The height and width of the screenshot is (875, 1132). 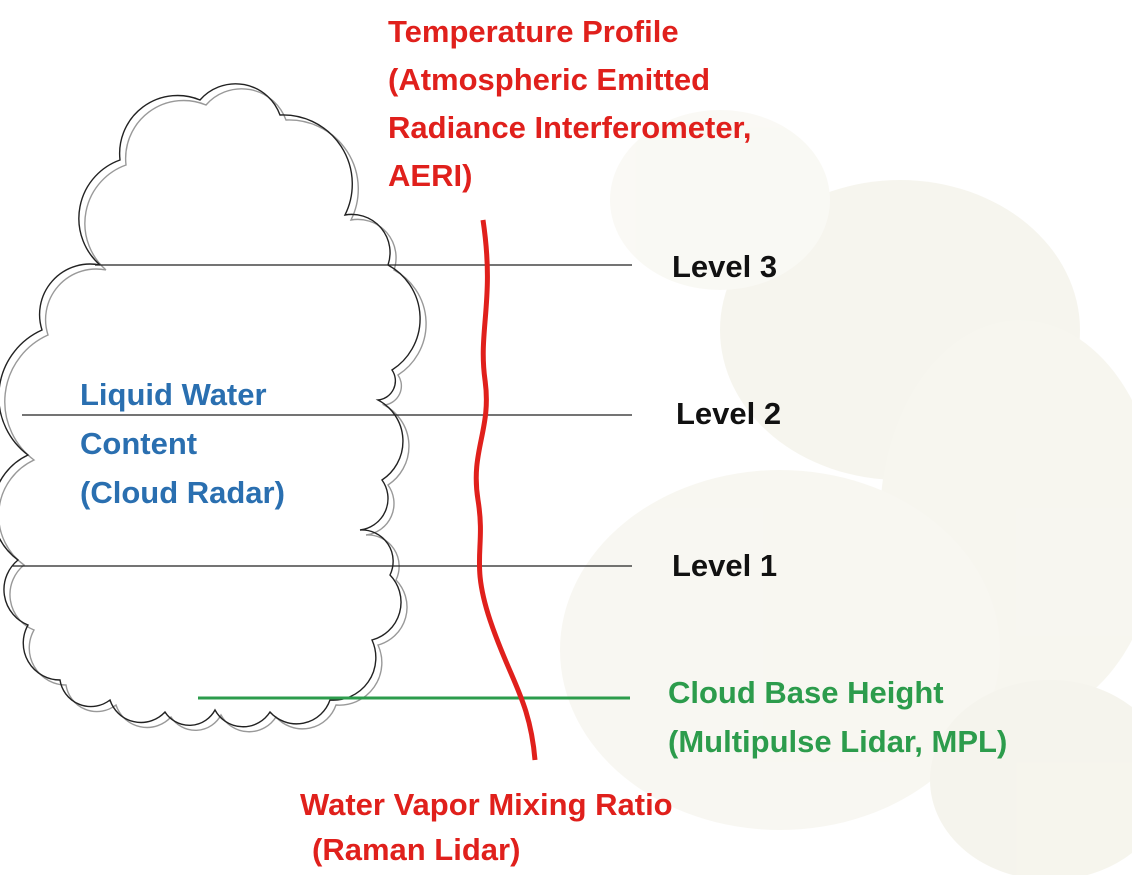 I want to click on temperature-label: (Atmospheric Emitted, so click(x=549, y=79).